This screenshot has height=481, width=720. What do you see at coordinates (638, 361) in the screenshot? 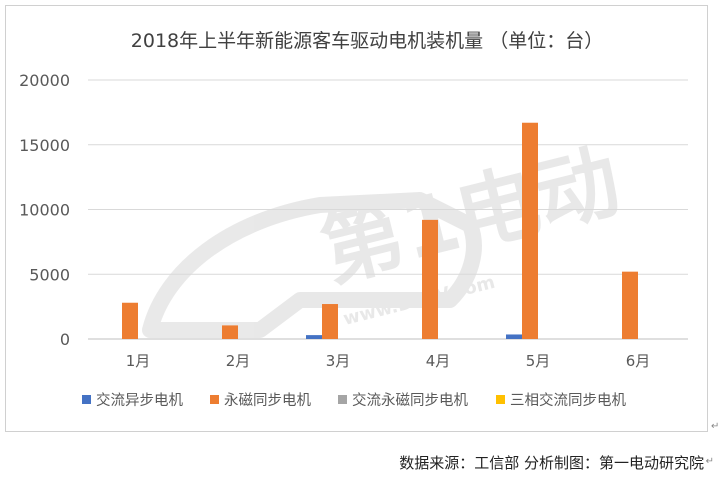
I see `x-tick-label: 6月` at bounding box center [638, 361].